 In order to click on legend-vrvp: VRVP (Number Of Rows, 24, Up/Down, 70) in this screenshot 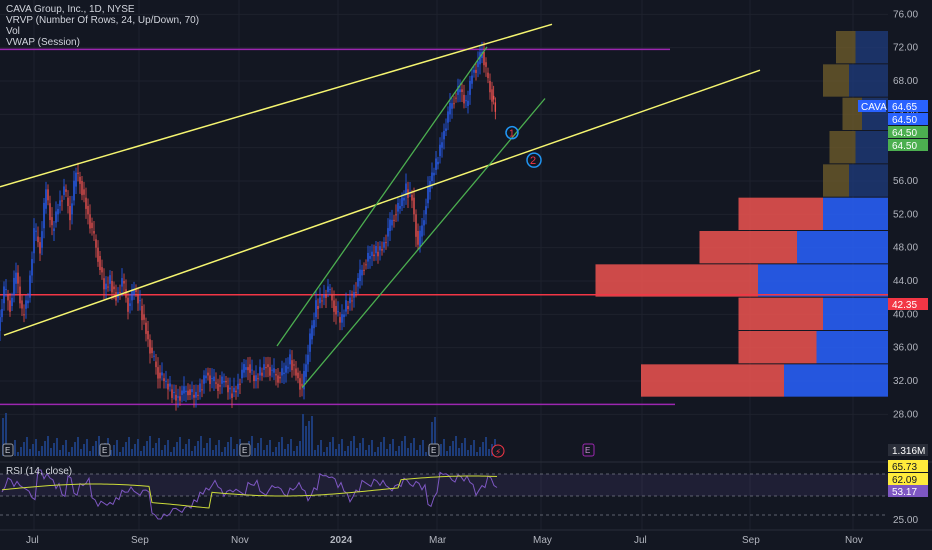, I will do `click(103, 20)`.